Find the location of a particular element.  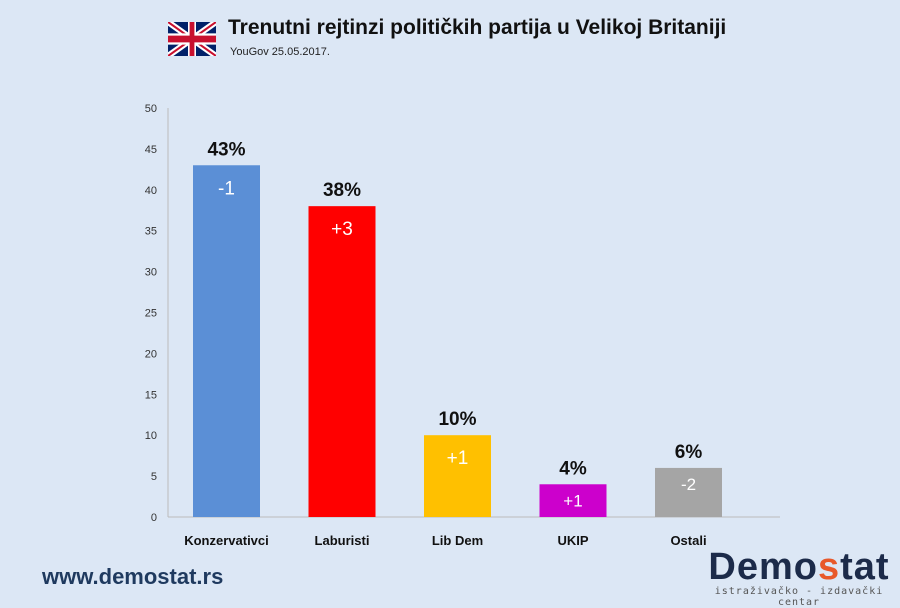

change-label: -1 is located at coordinates (226, 188).